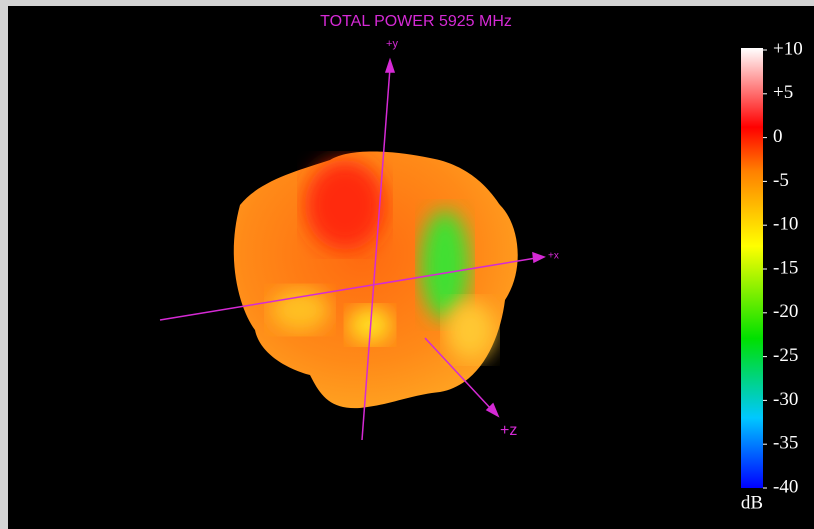  I want to click on tick-label: -30, so click(785, 399).